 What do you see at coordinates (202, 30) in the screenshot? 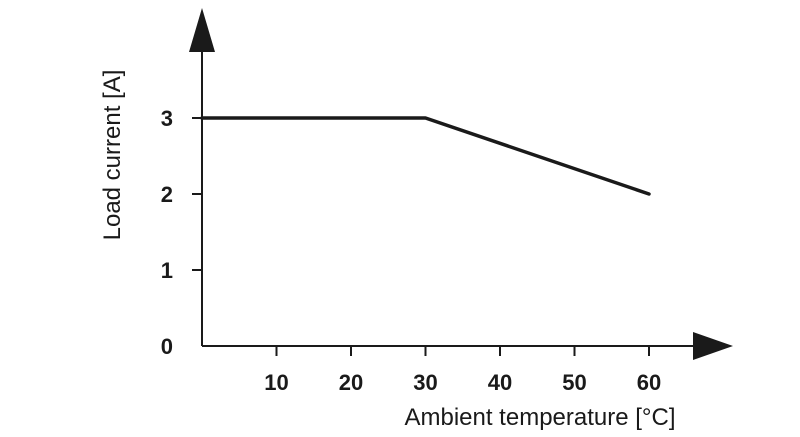
I see `y-axis-arrow` at bounding box center [202, 30].